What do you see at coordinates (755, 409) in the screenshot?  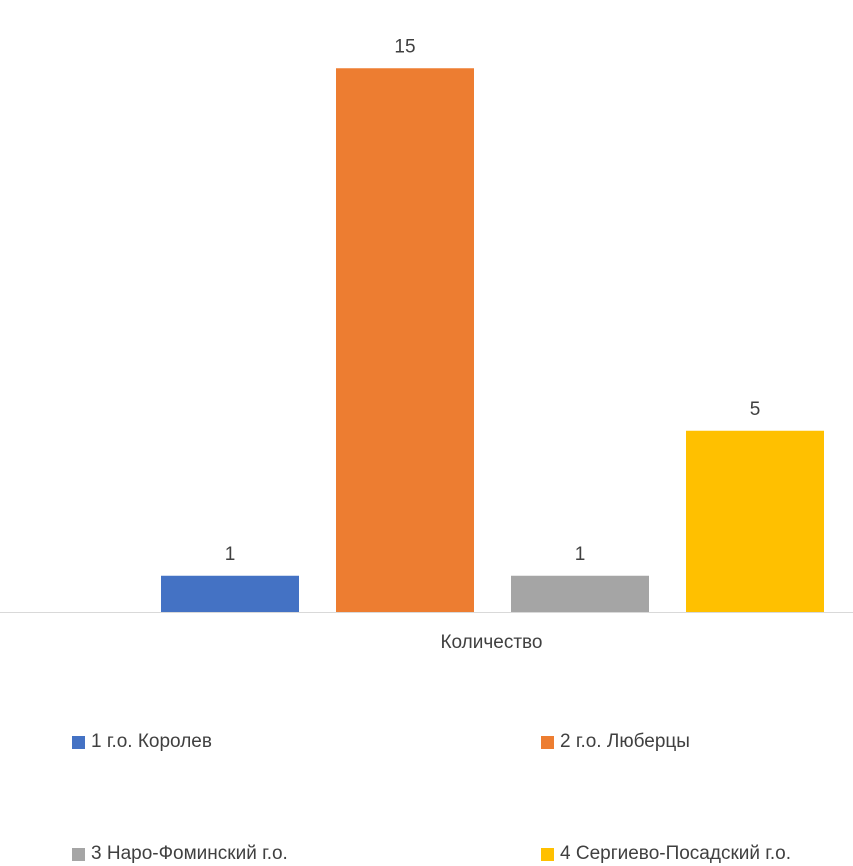 I see `data-label-series-4: 5` at bounding box center [755, 409].